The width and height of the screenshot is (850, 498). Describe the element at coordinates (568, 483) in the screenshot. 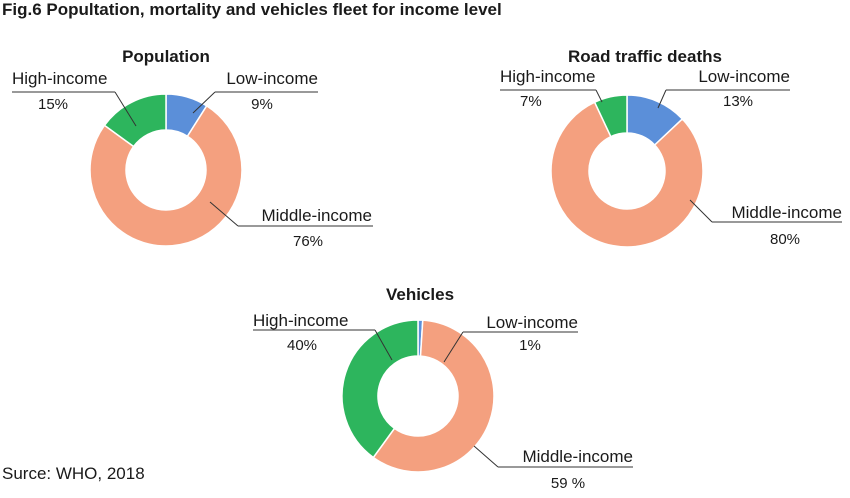

I see `slice-value-label: 59 %` at that location.